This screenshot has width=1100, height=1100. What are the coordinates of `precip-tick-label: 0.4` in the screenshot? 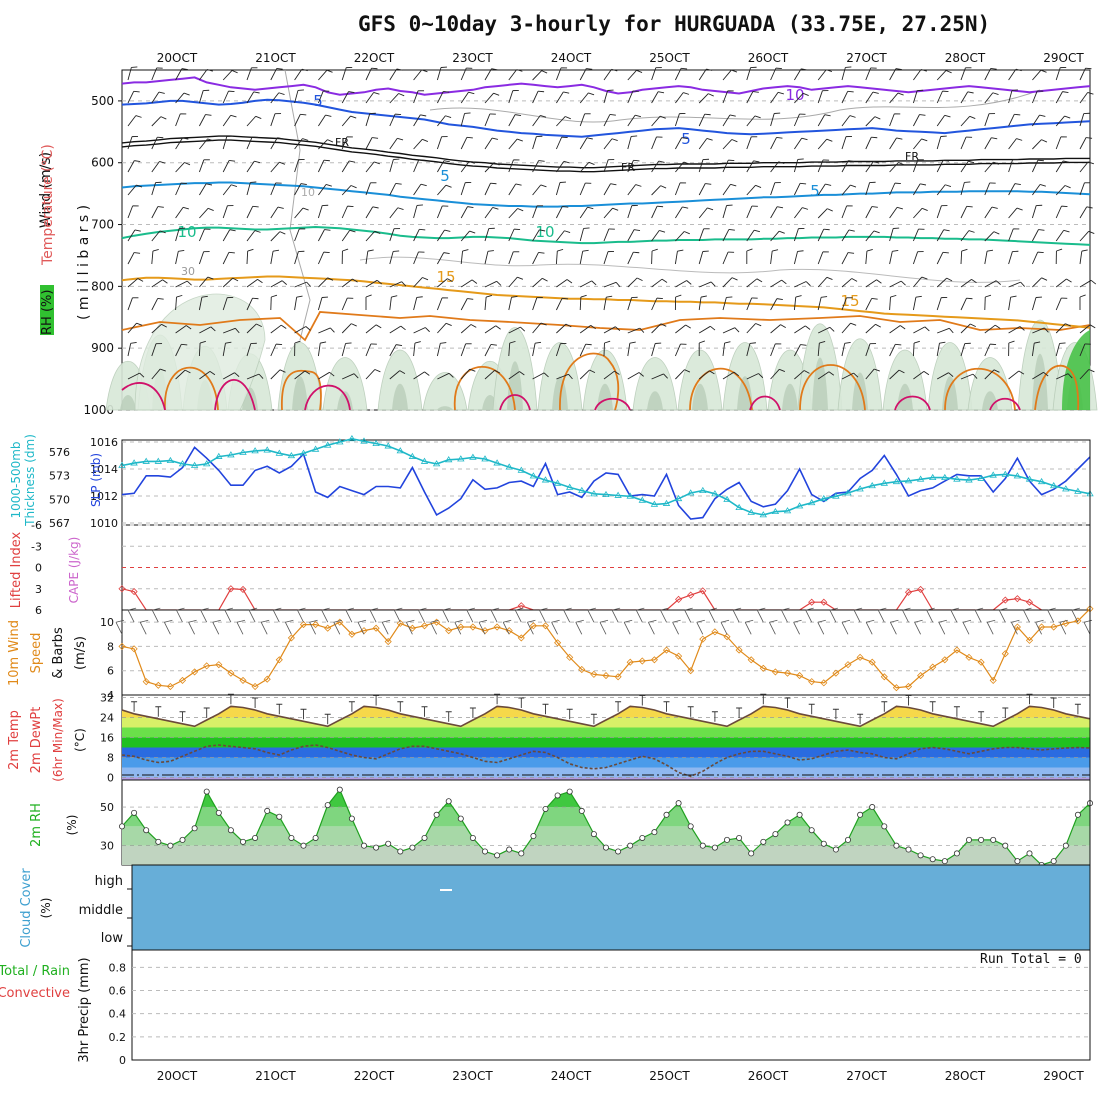 It's located at (118, 1014).